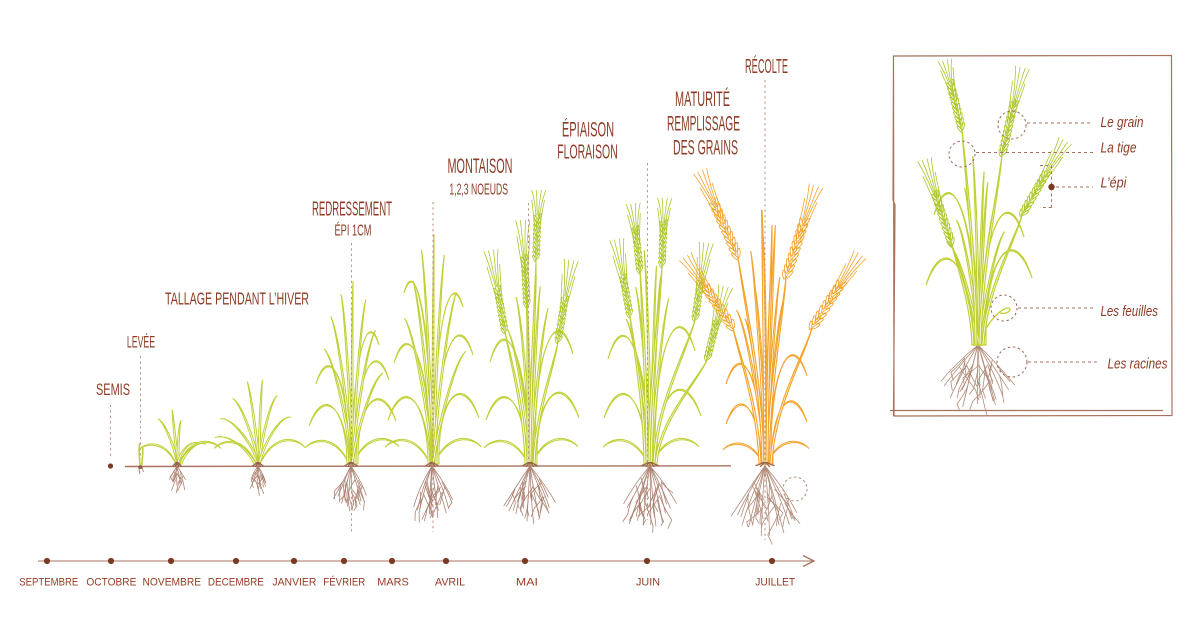 This screenshot has height=627, width=1200. Describe the element at coordinates (1130, 311) in the screenshot. I see `svg-text: Les feuilles` at that location.